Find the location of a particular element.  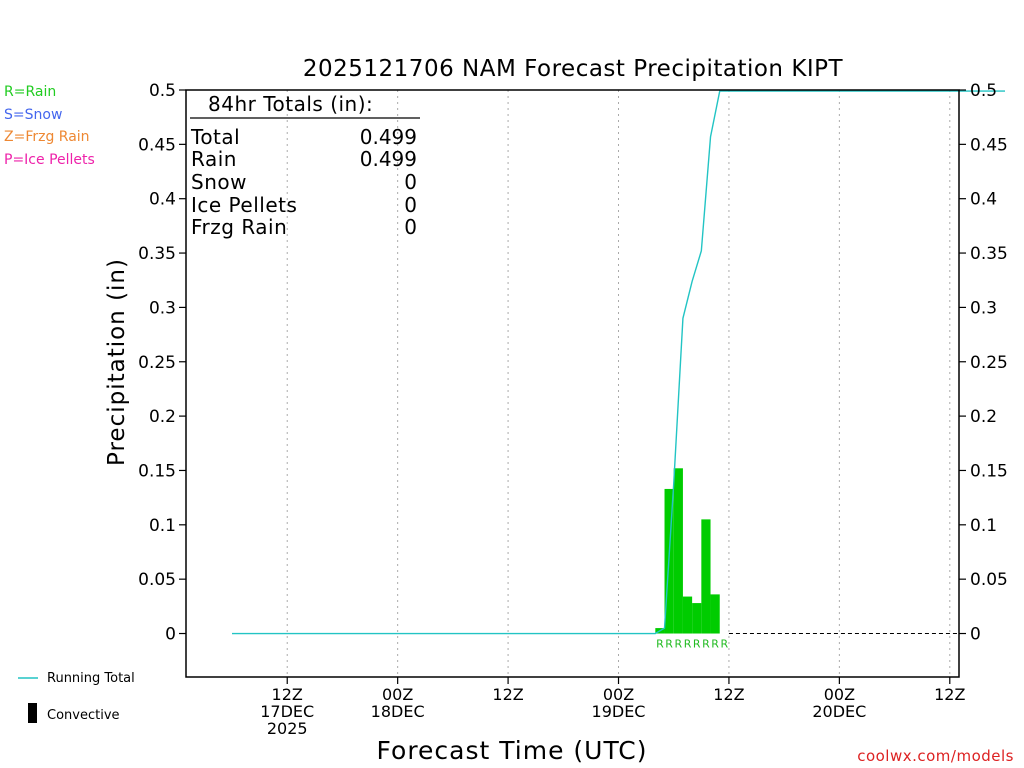

ytick-label-right-3: 0.15 is located at coordinates (989, 471).